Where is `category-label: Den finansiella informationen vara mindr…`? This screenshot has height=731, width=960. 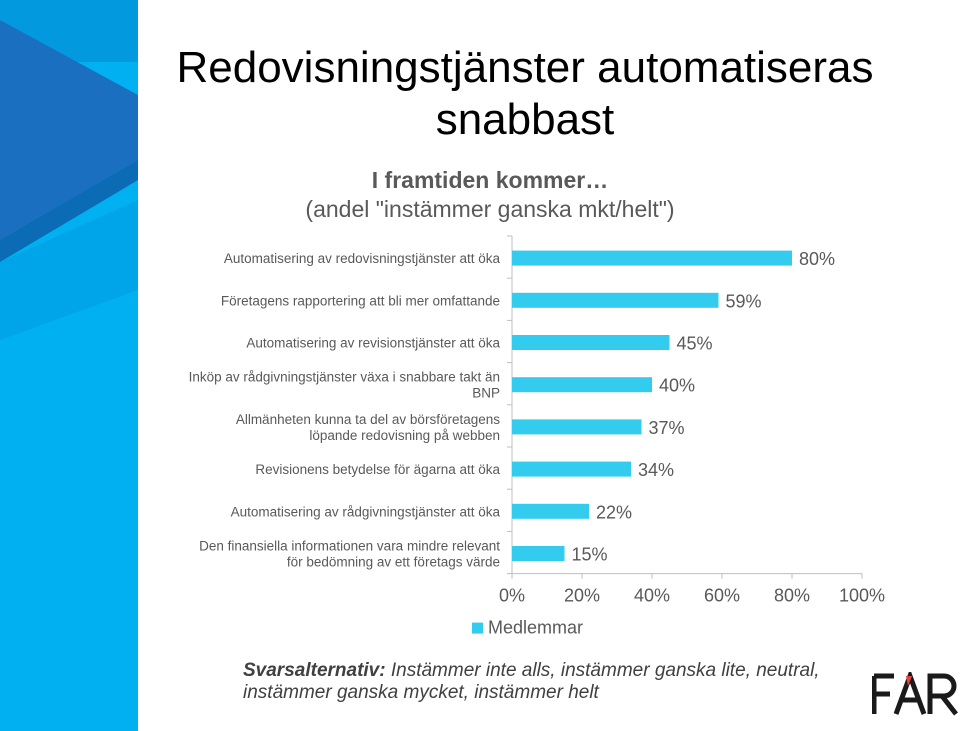 category-label: Den finansiella informationen vara mindr… is located at coordinates (349, 546).